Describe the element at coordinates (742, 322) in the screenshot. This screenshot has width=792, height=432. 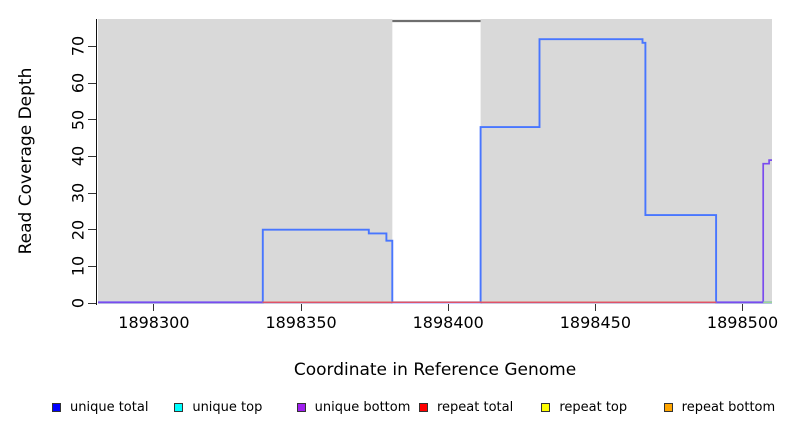
I see `x-tick-label: 1898500` at that location.